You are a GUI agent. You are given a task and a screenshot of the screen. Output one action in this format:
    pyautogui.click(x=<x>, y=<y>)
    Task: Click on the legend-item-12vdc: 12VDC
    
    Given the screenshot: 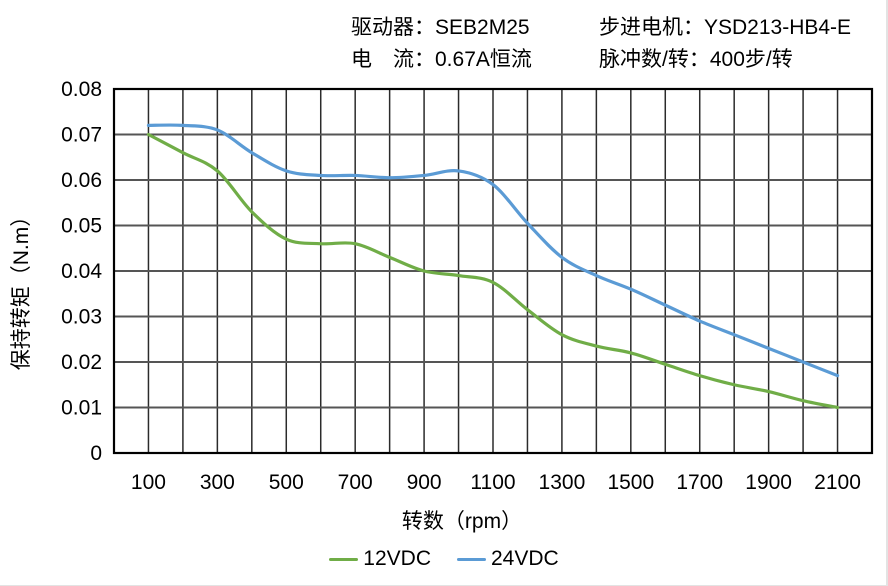 What is the action you would take?
    pyautogui.click(x=380, y=559)
    